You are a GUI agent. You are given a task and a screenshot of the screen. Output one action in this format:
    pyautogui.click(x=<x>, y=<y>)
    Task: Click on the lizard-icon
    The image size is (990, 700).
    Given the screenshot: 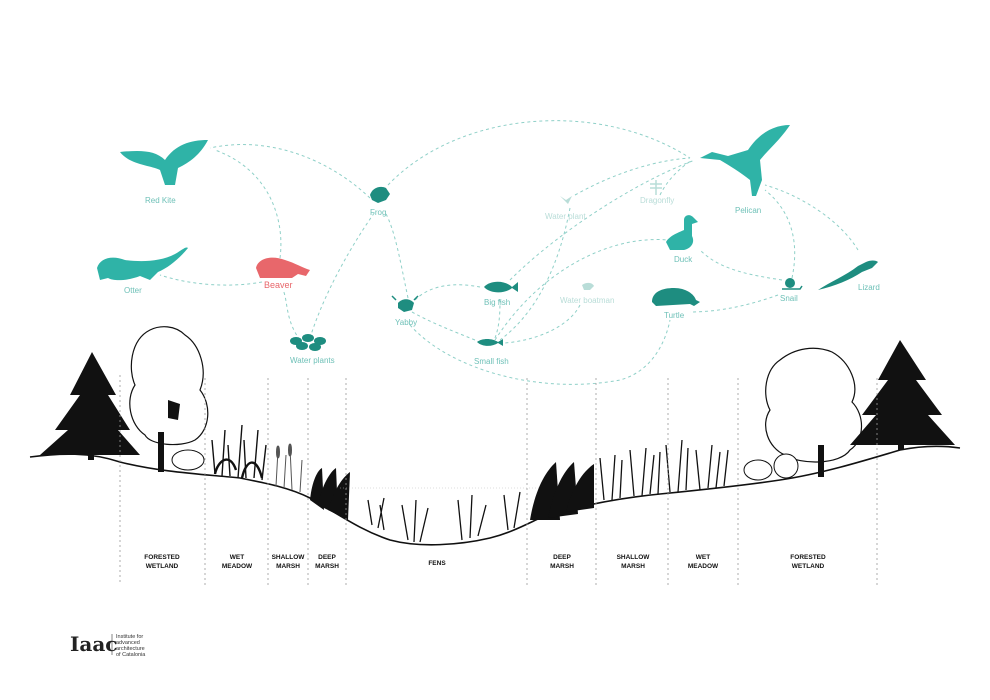 What is the action you would take?
    pyautogui.click(x=848, y=275)
    